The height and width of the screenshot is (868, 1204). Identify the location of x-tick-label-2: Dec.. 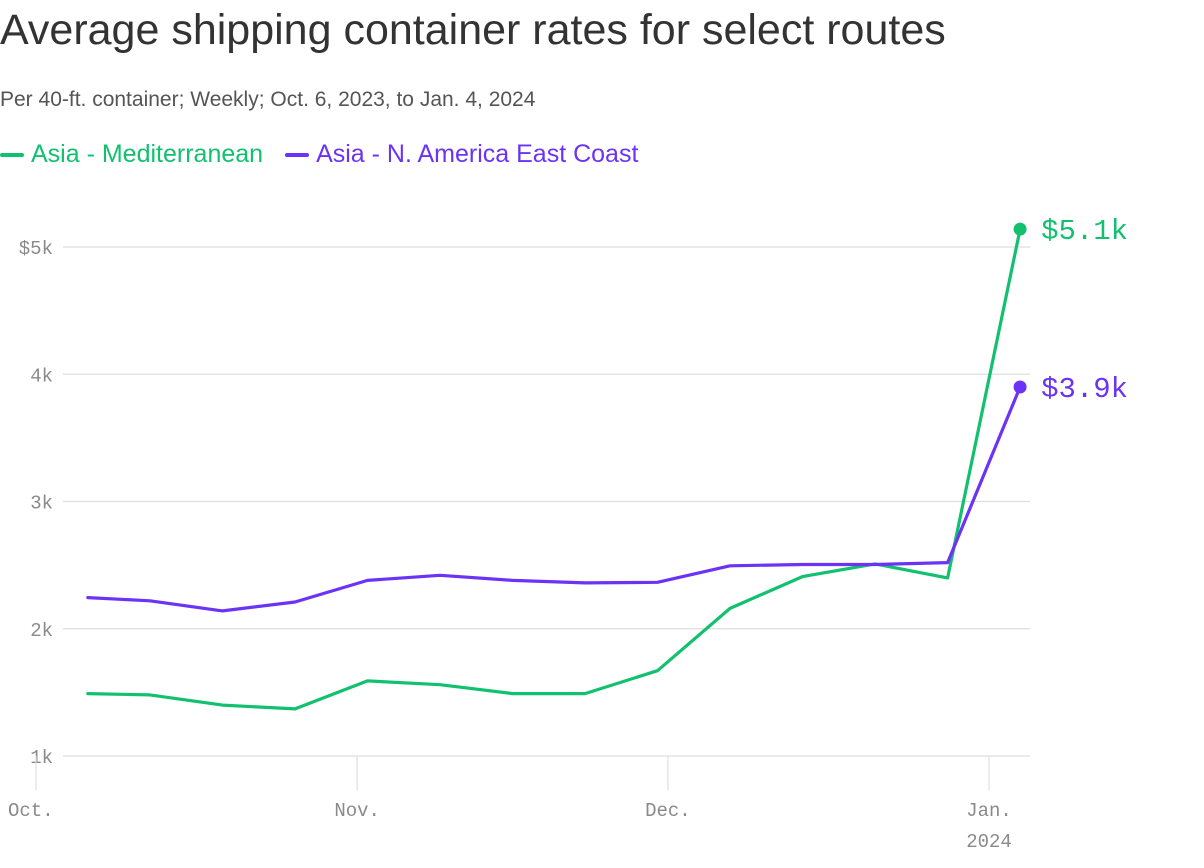
(668, 811).